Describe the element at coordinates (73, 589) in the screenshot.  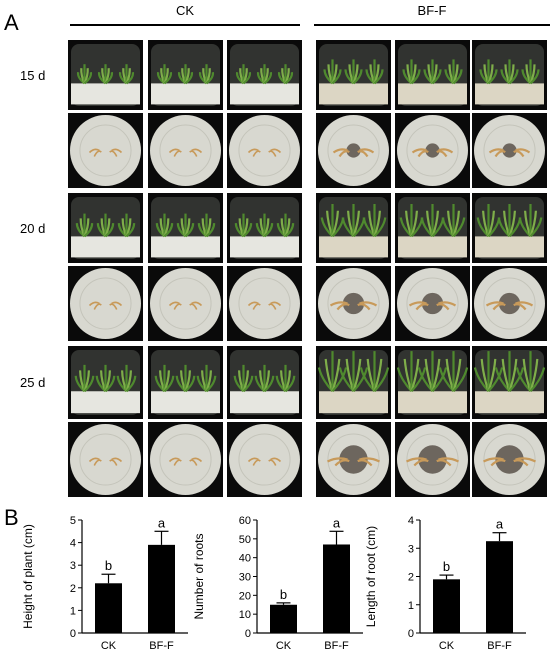
I see `y-tick-label: 2` at that location.